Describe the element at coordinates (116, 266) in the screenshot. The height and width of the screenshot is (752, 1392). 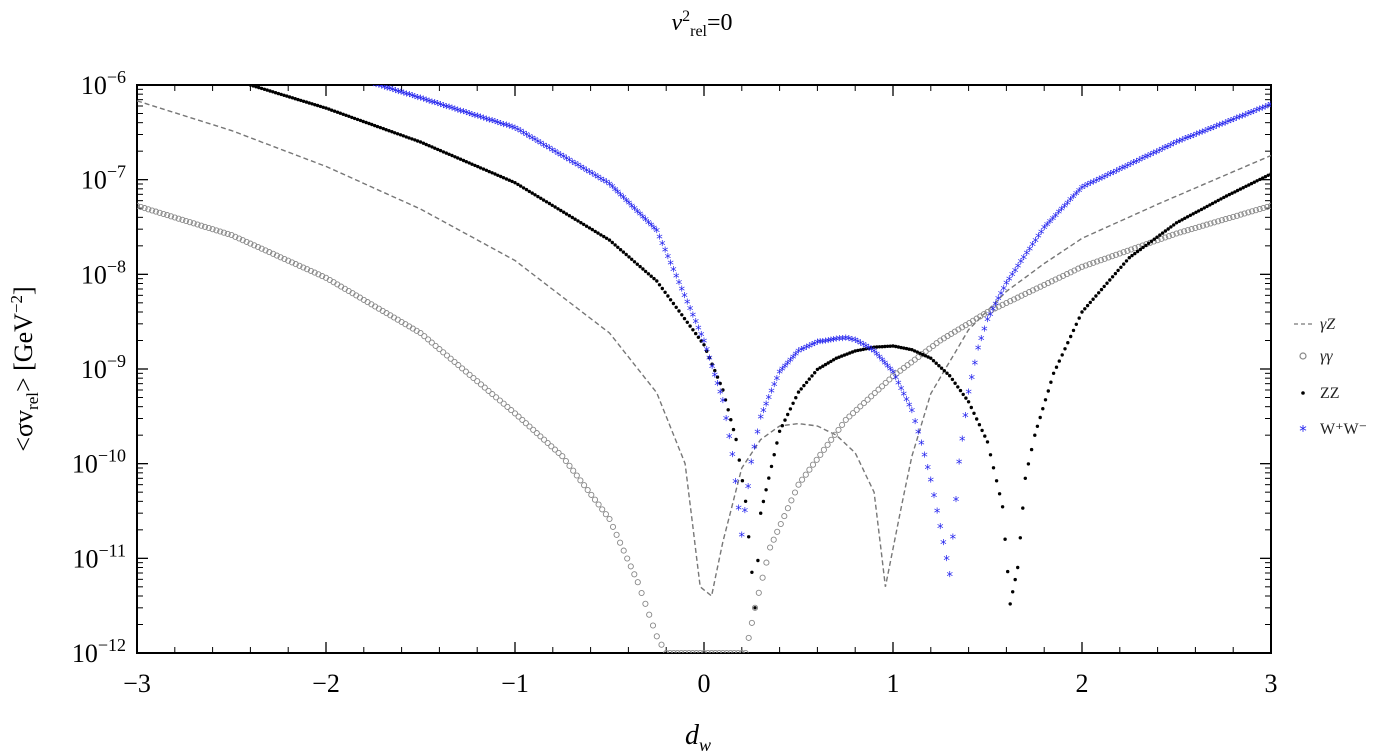
I see `y-tick-exponent: −8` at that location.